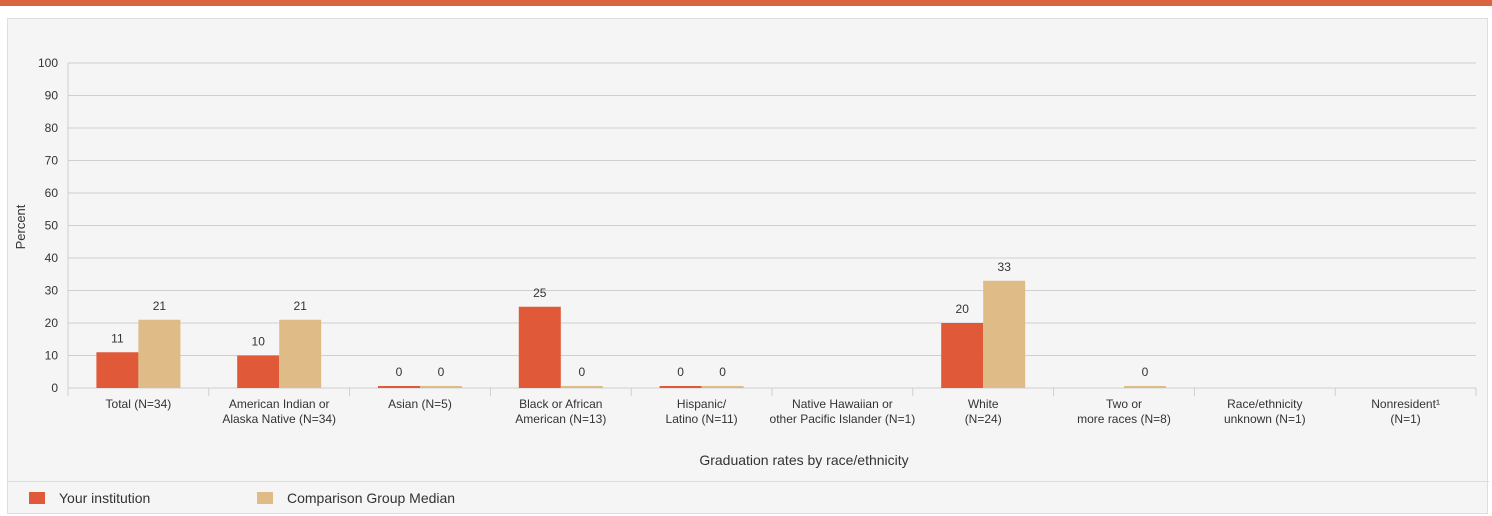 Image resolution: width=1492 pixels, height=516 pixels. I want to click on data-label: 20, so click(963, 309).